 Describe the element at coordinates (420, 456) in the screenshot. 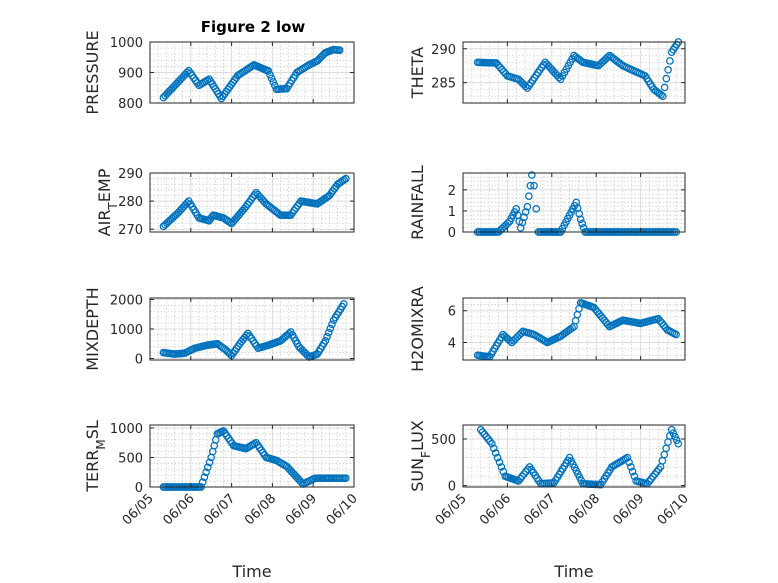

I see `y-axis-label: SUNFLUX` at that location.